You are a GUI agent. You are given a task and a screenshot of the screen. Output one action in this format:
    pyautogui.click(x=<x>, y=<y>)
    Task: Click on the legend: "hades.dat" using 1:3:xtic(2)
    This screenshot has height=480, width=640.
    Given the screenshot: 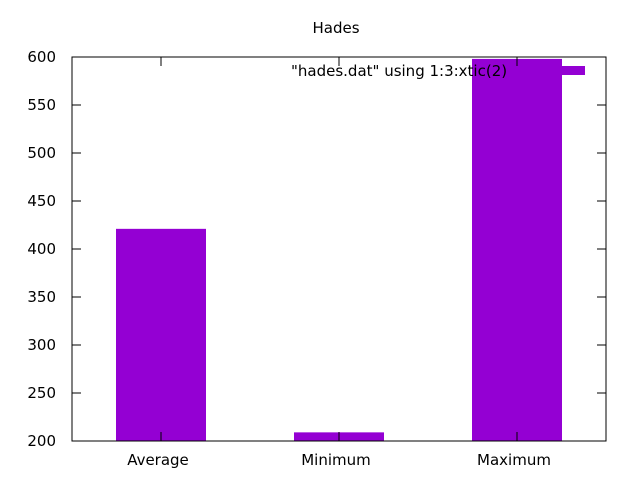 What is the action you would take?
    pyautogui.click(x=438, y=71)
    